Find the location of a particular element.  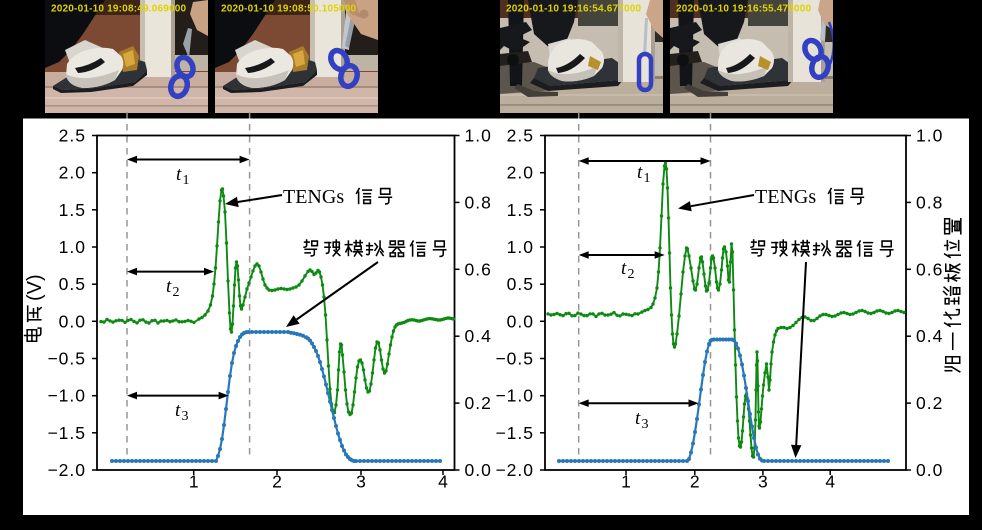

svg-text: 2020-01-10 19:08:50.105000 is located at coordinates (289, 9).